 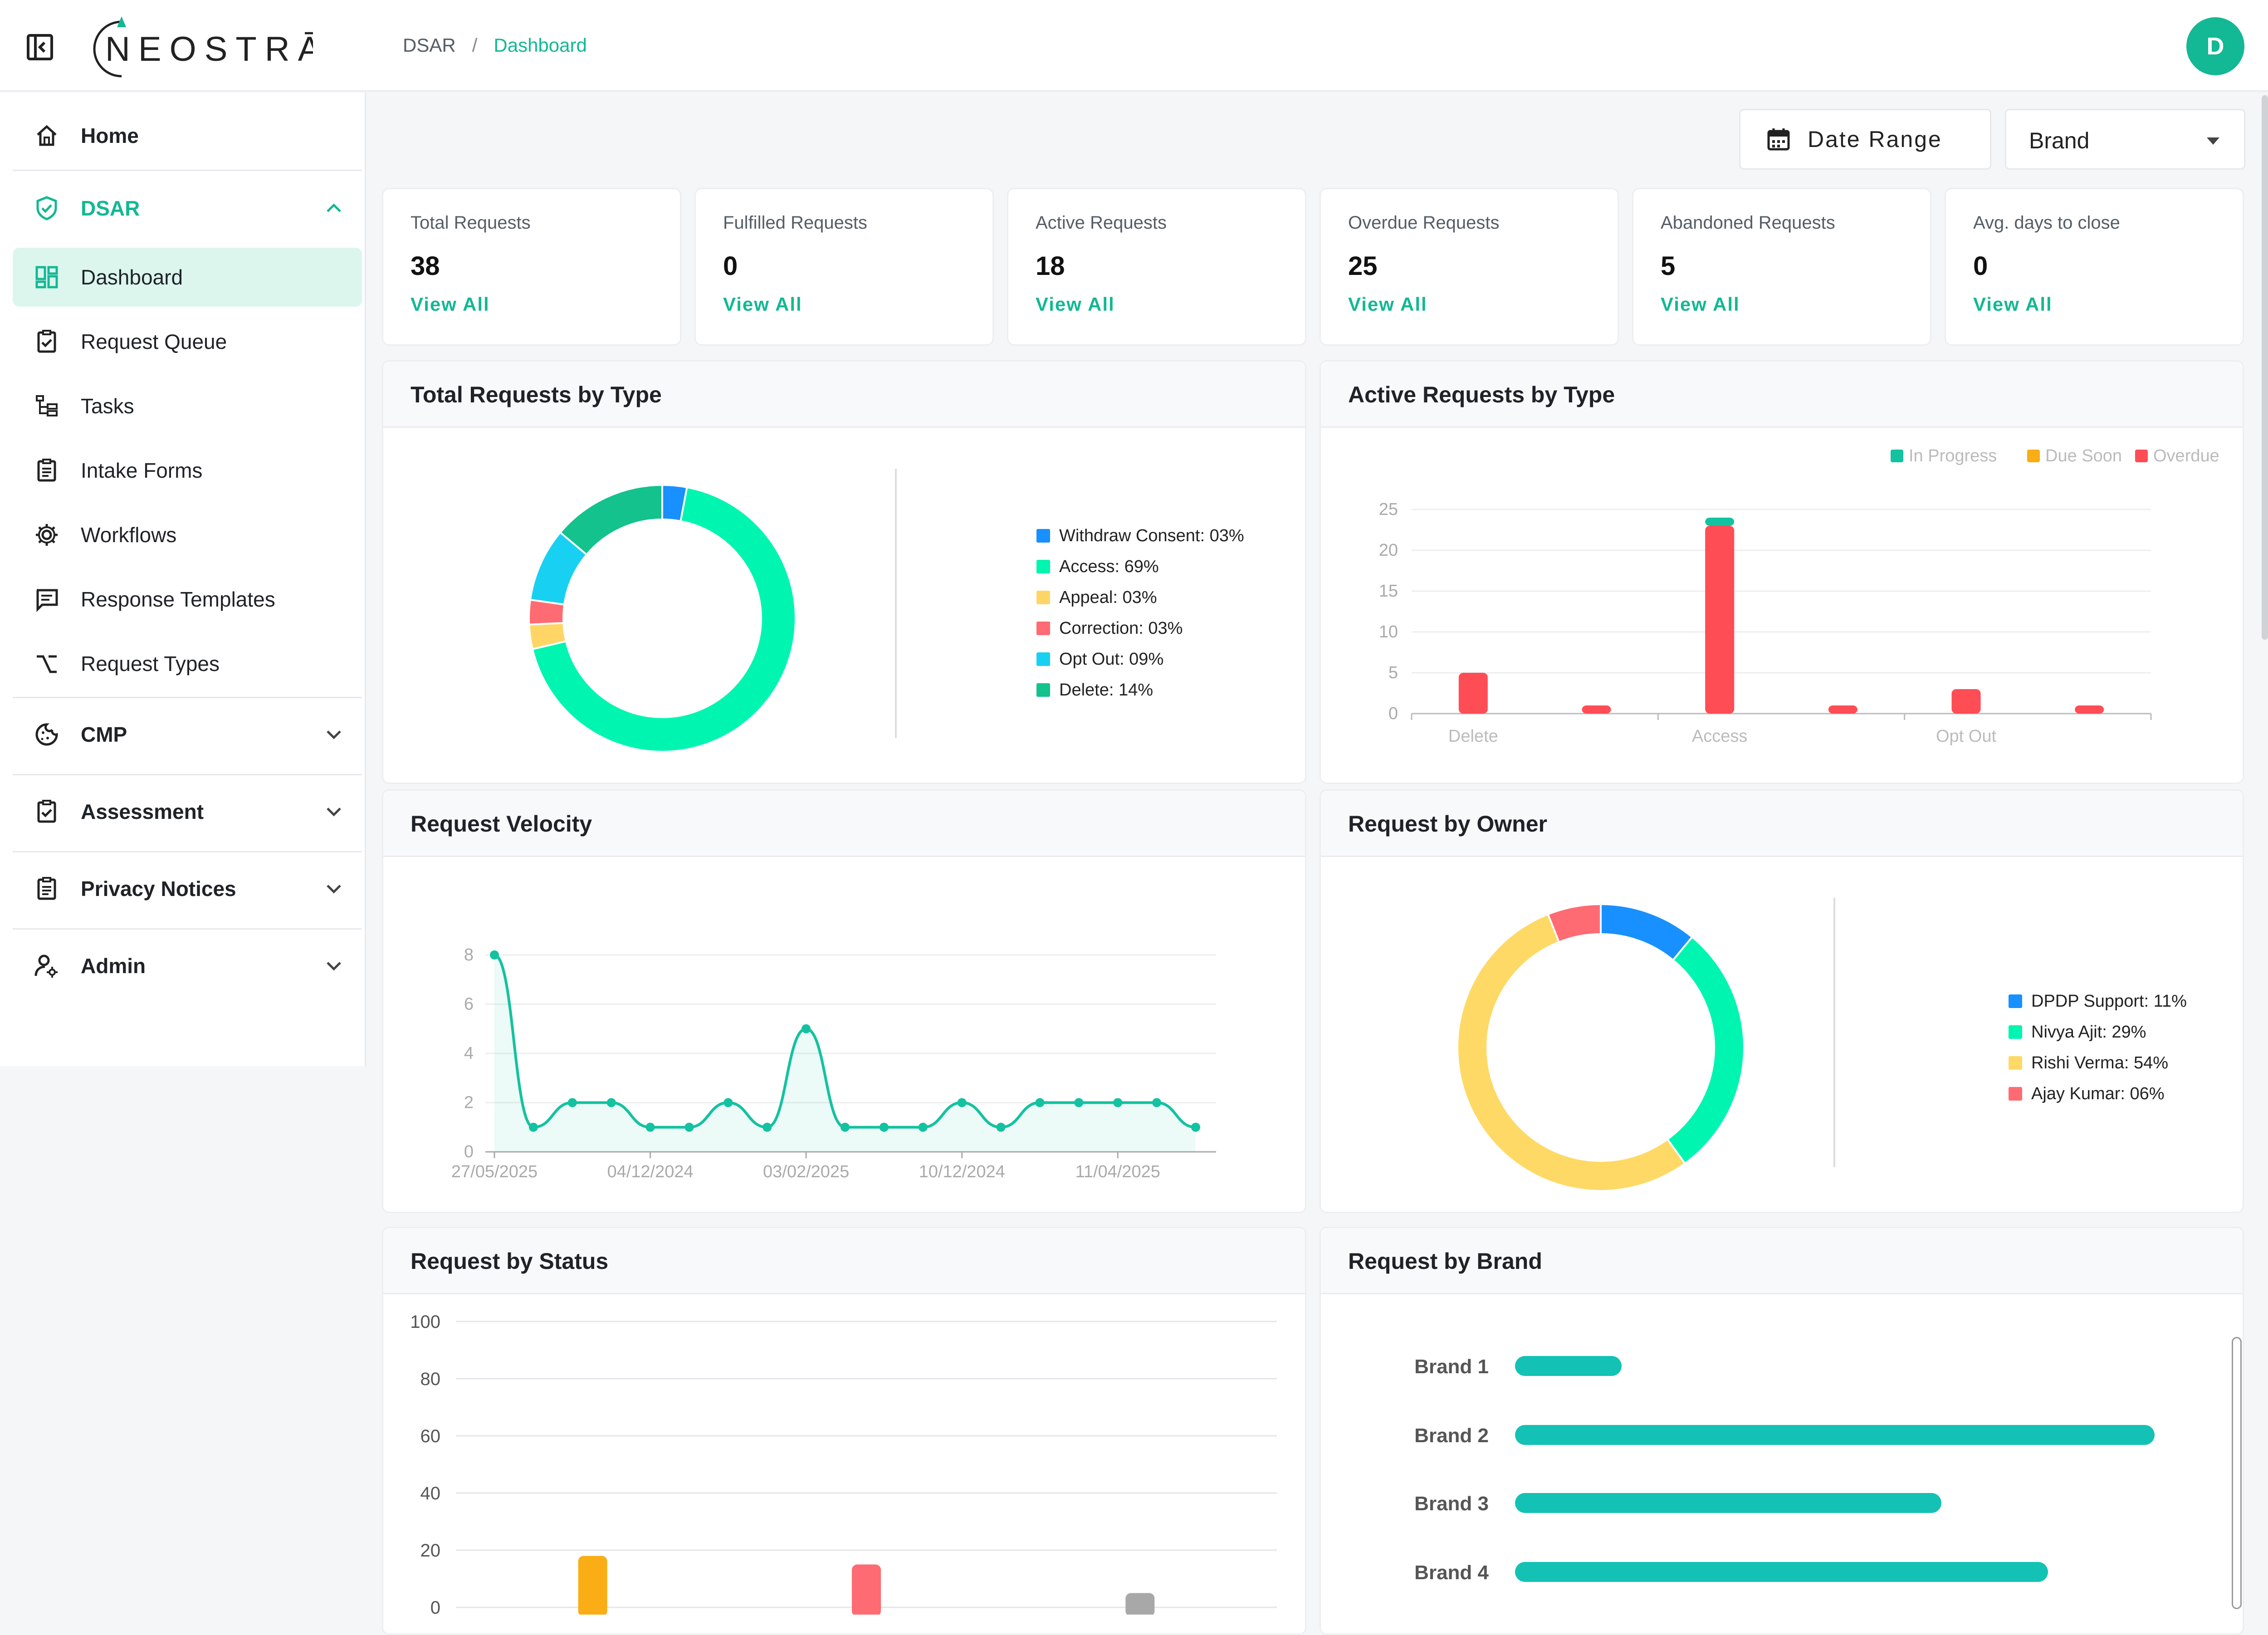 I want to click on legend-item: Access: 69%, so click(x=1140, y=567).